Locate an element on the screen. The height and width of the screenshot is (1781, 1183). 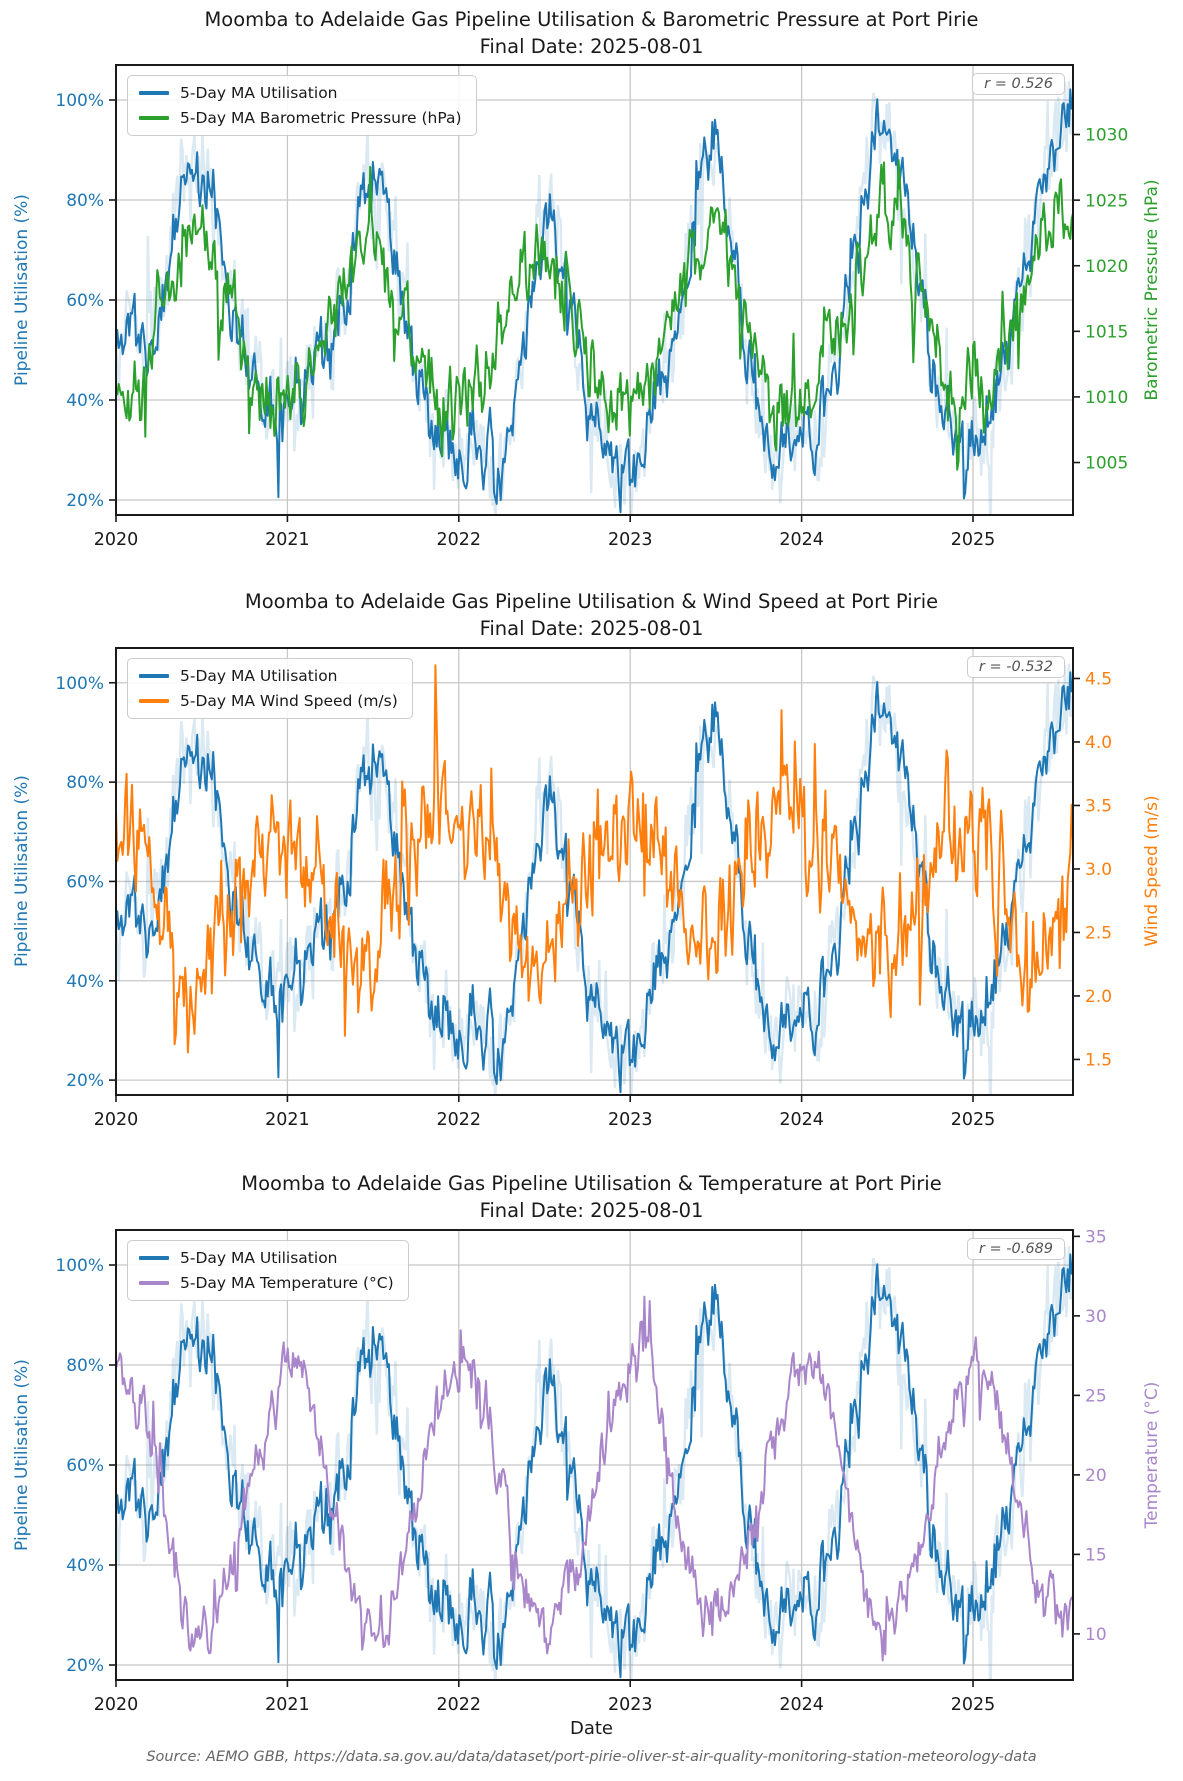
svg-text: 2.5 is located at coordinates (1098, 934).